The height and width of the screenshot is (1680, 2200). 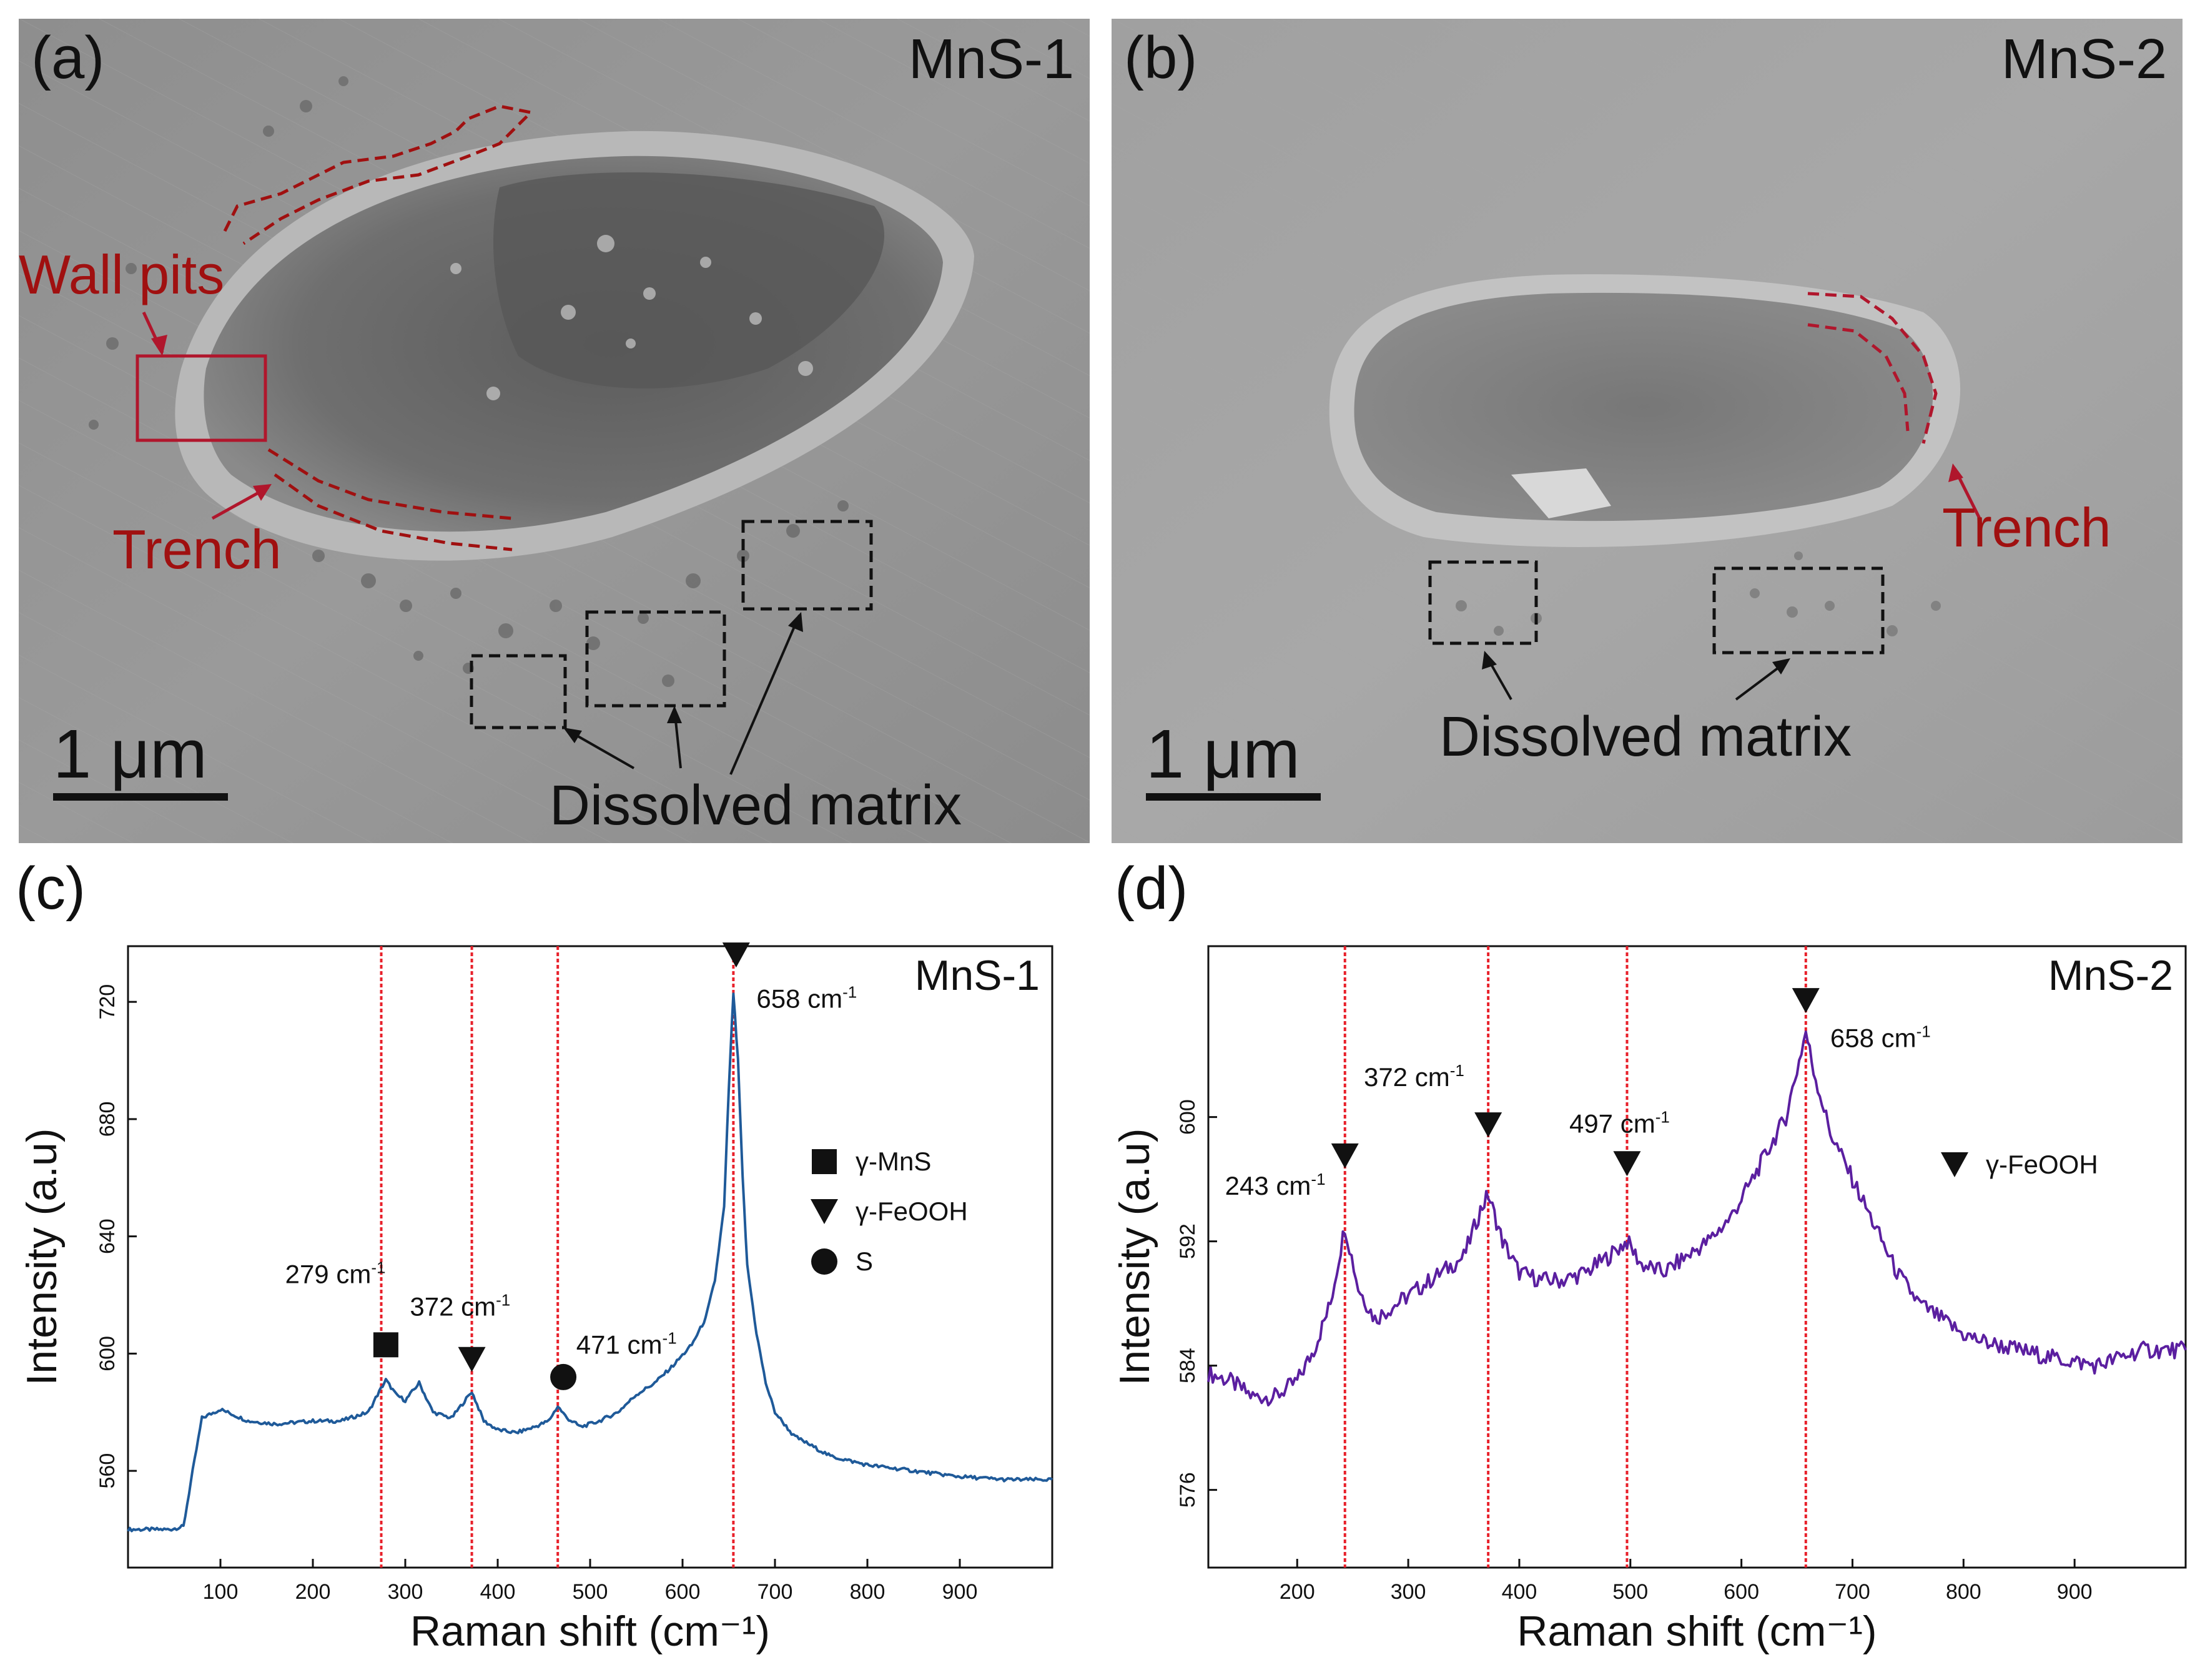 I want to click on dissolved-box-b2, so click(x=1798, y=610).